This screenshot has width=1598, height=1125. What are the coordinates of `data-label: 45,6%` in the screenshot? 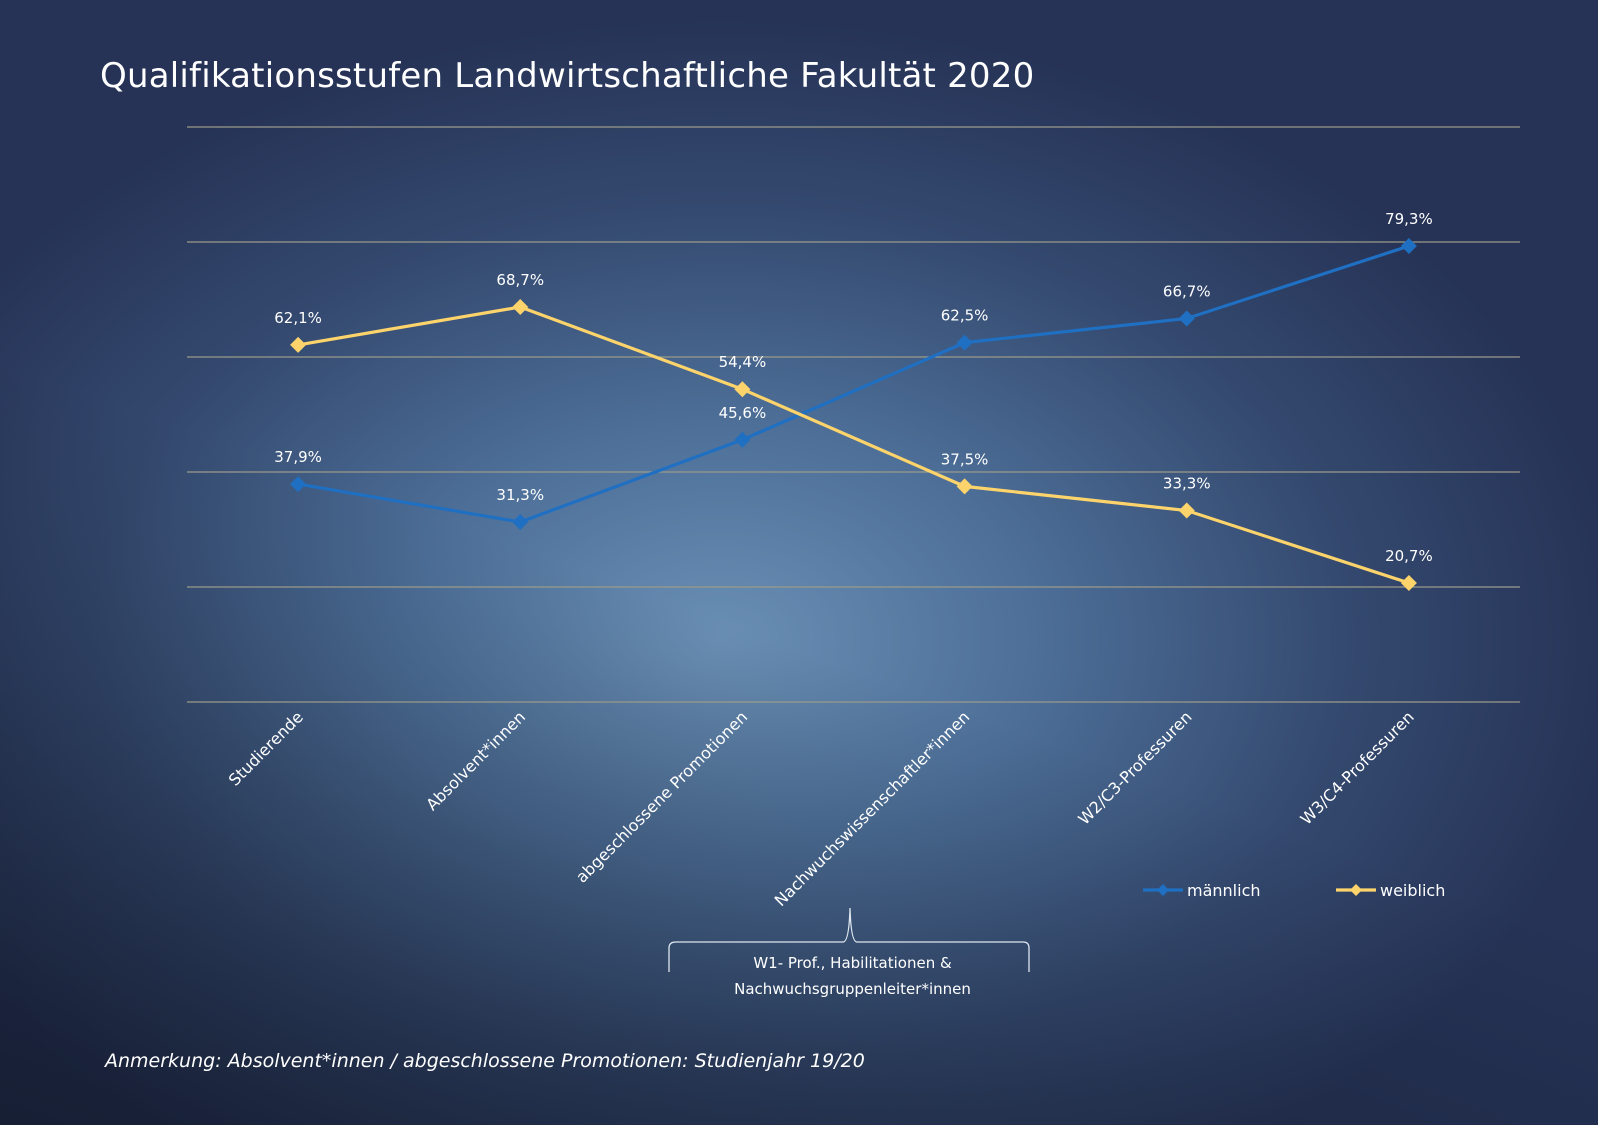 It's located at (743, 413).